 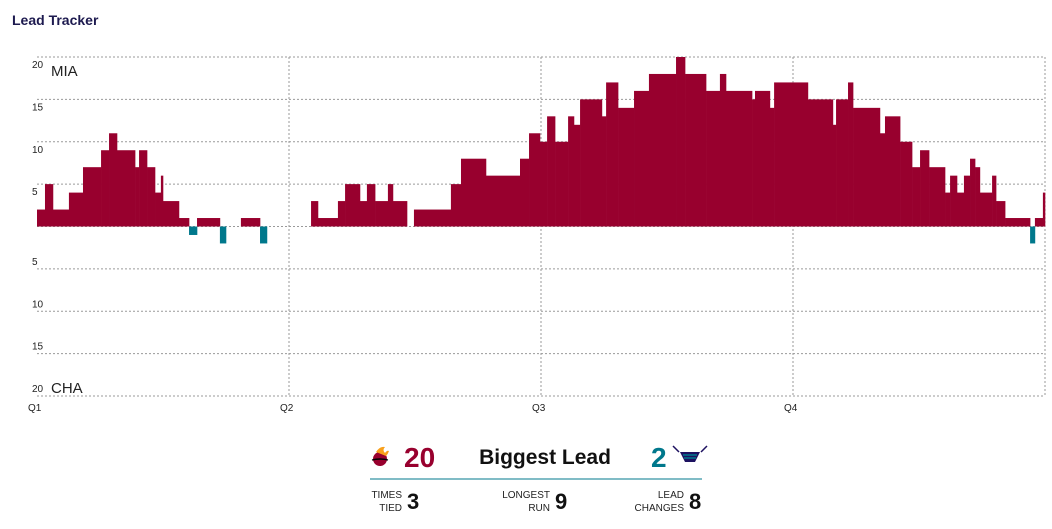 I want to click on x-tick-label: Q2, so click(x=287, y=408).